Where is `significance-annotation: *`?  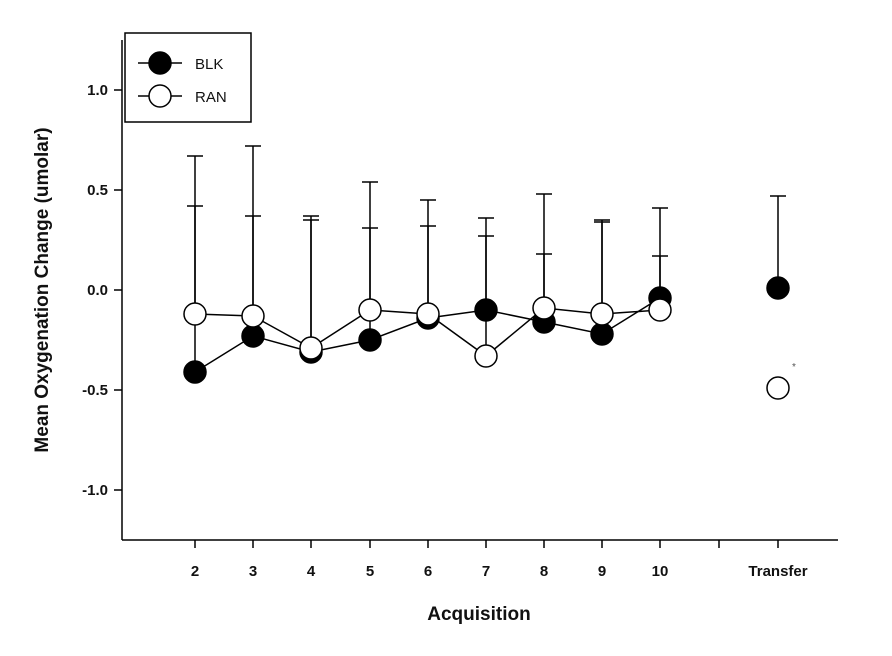 significance-annotation: * is located at coordinates (794, 367).